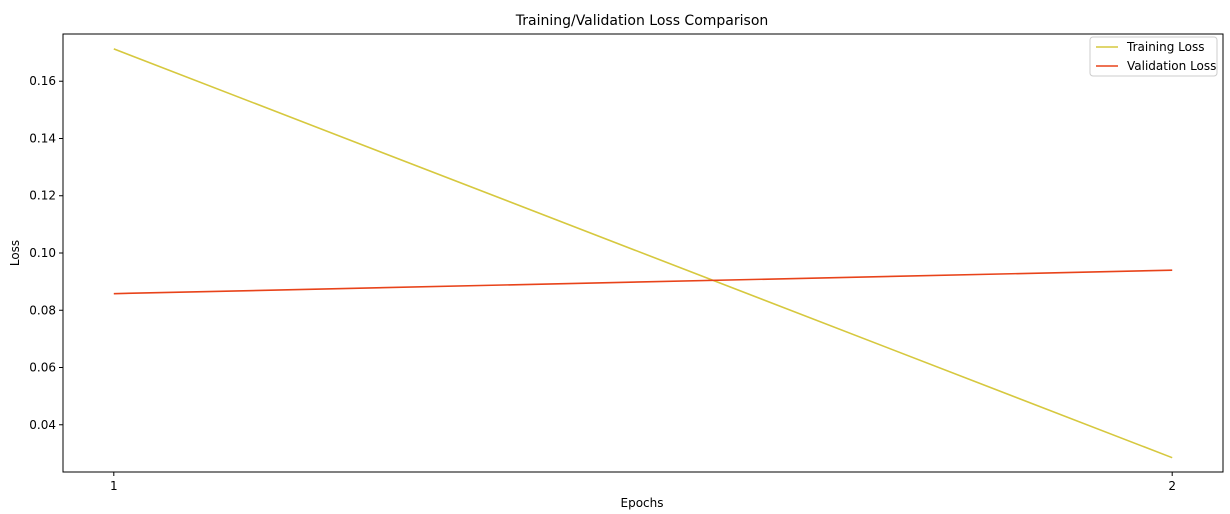 Image resolution: width=1230 pixels, height=514 pixels. I want to click on y-tick-label: 0.14, so click(42, 138).